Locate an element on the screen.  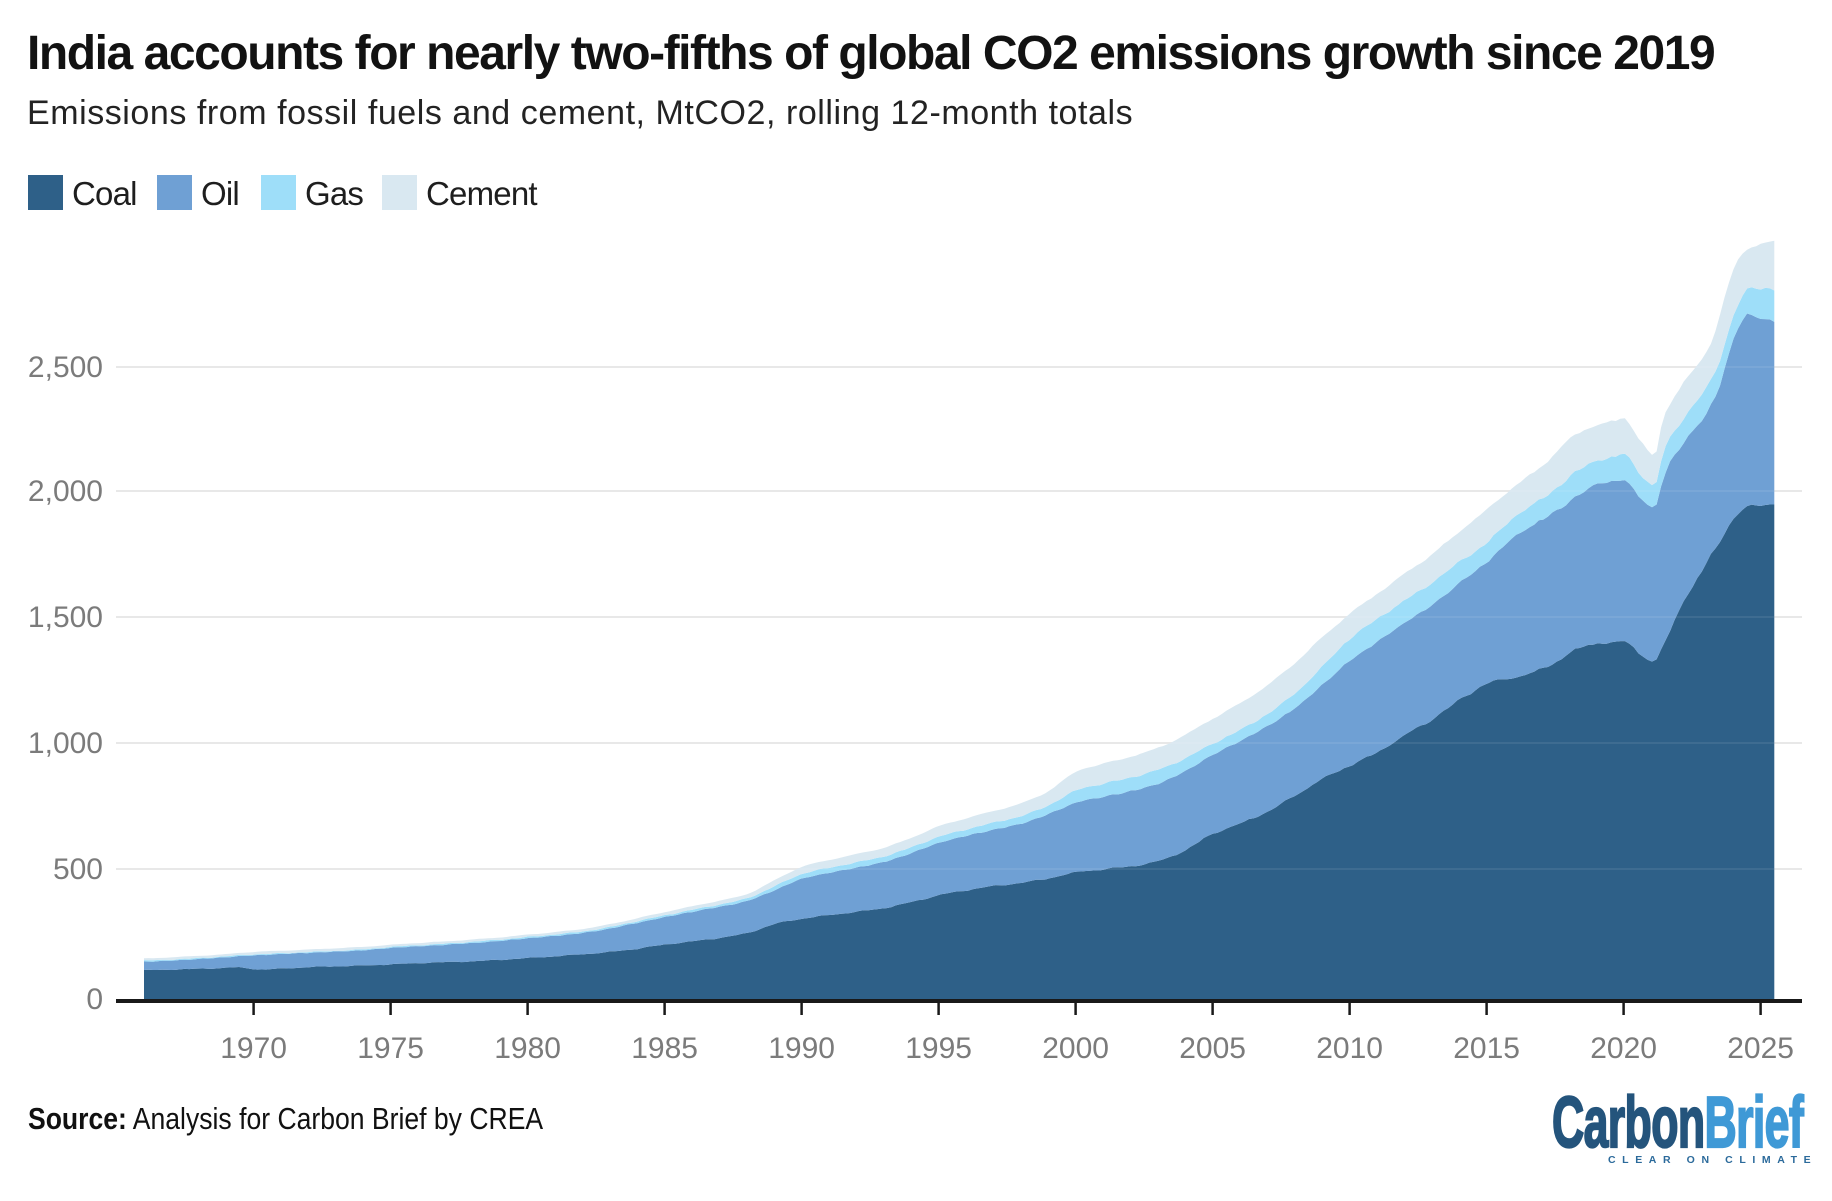
svg-text: Cement is located at coordinates (481, 193).